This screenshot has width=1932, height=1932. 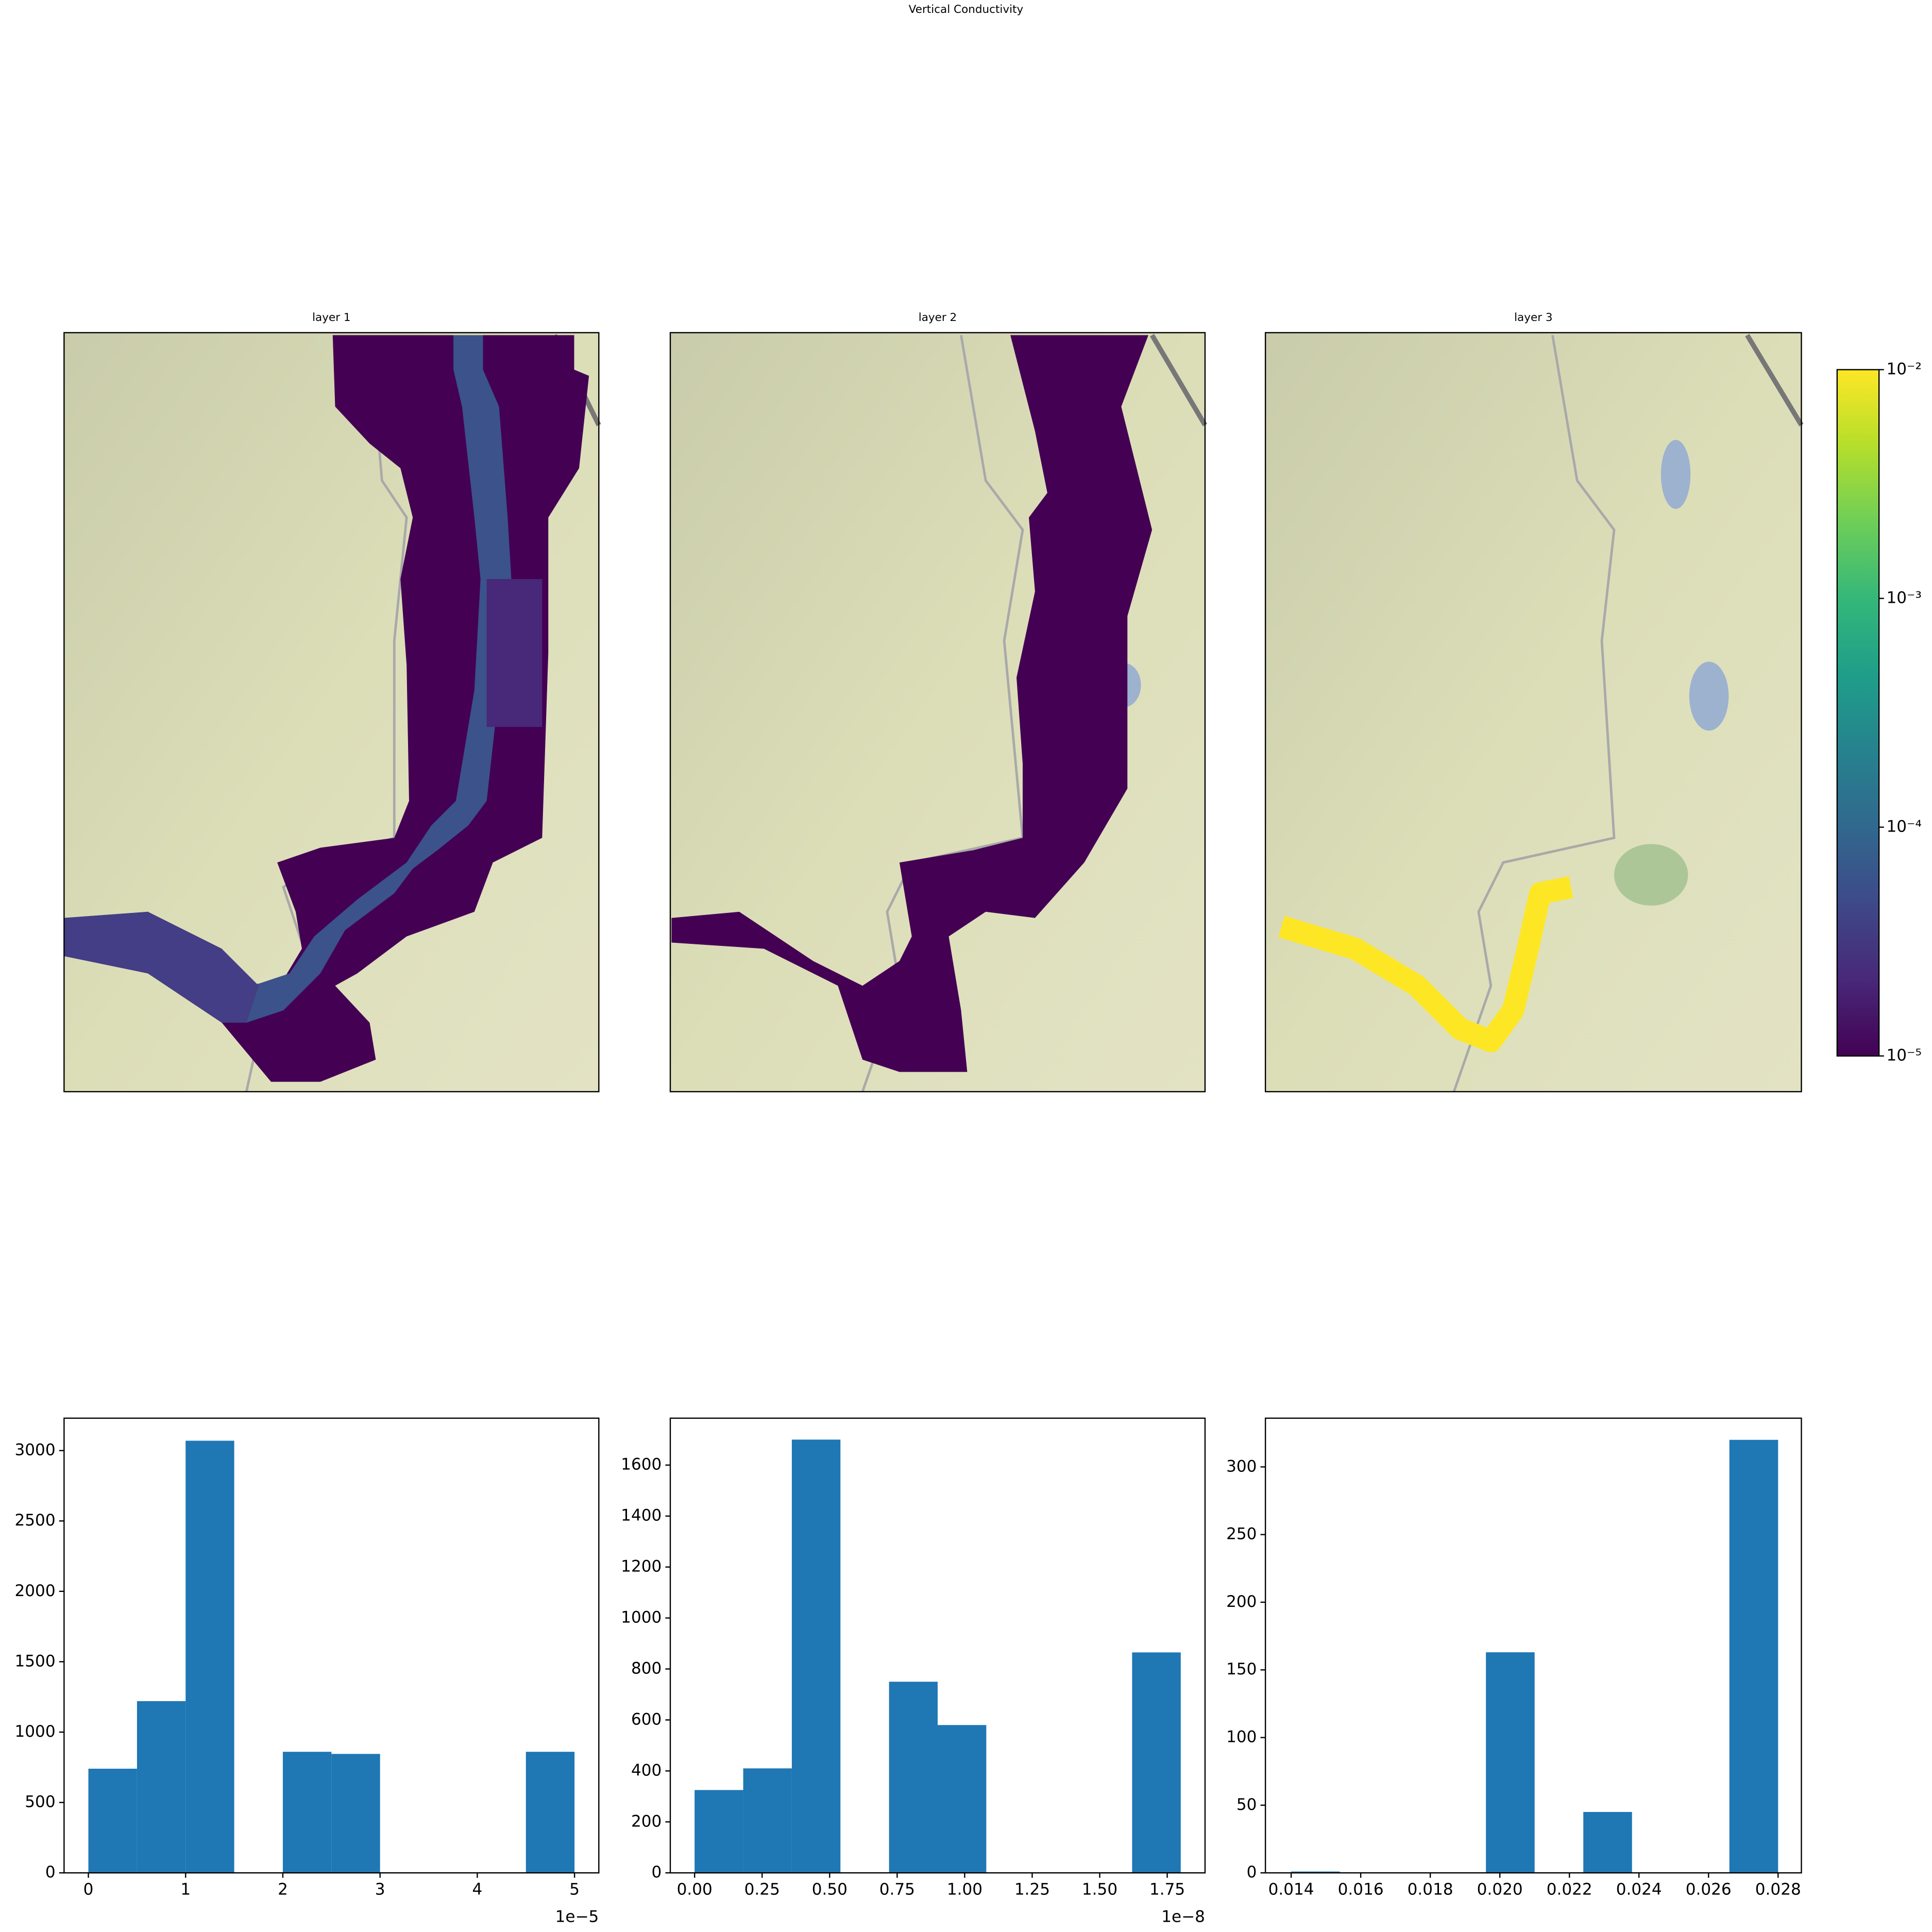 I want to click on x-tick-label: 1, so click(x=185, y=1889).